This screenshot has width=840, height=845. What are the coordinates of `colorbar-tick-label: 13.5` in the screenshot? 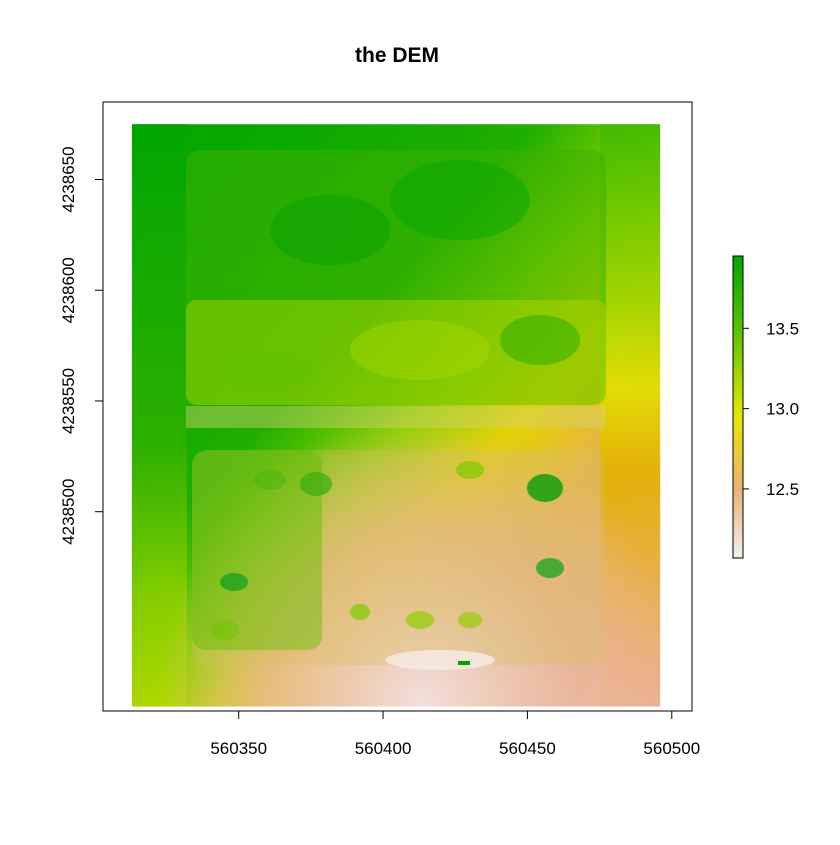 It's located at (782, 328).